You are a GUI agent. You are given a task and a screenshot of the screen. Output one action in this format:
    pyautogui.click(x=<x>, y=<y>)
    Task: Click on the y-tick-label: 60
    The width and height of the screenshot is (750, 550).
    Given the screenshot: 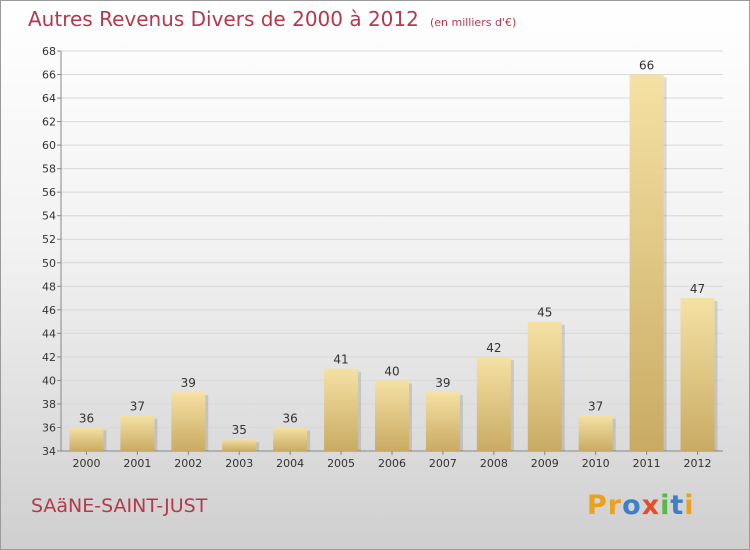 What is the action you would take?
    pyautogui.click(x=49, y=145)
    